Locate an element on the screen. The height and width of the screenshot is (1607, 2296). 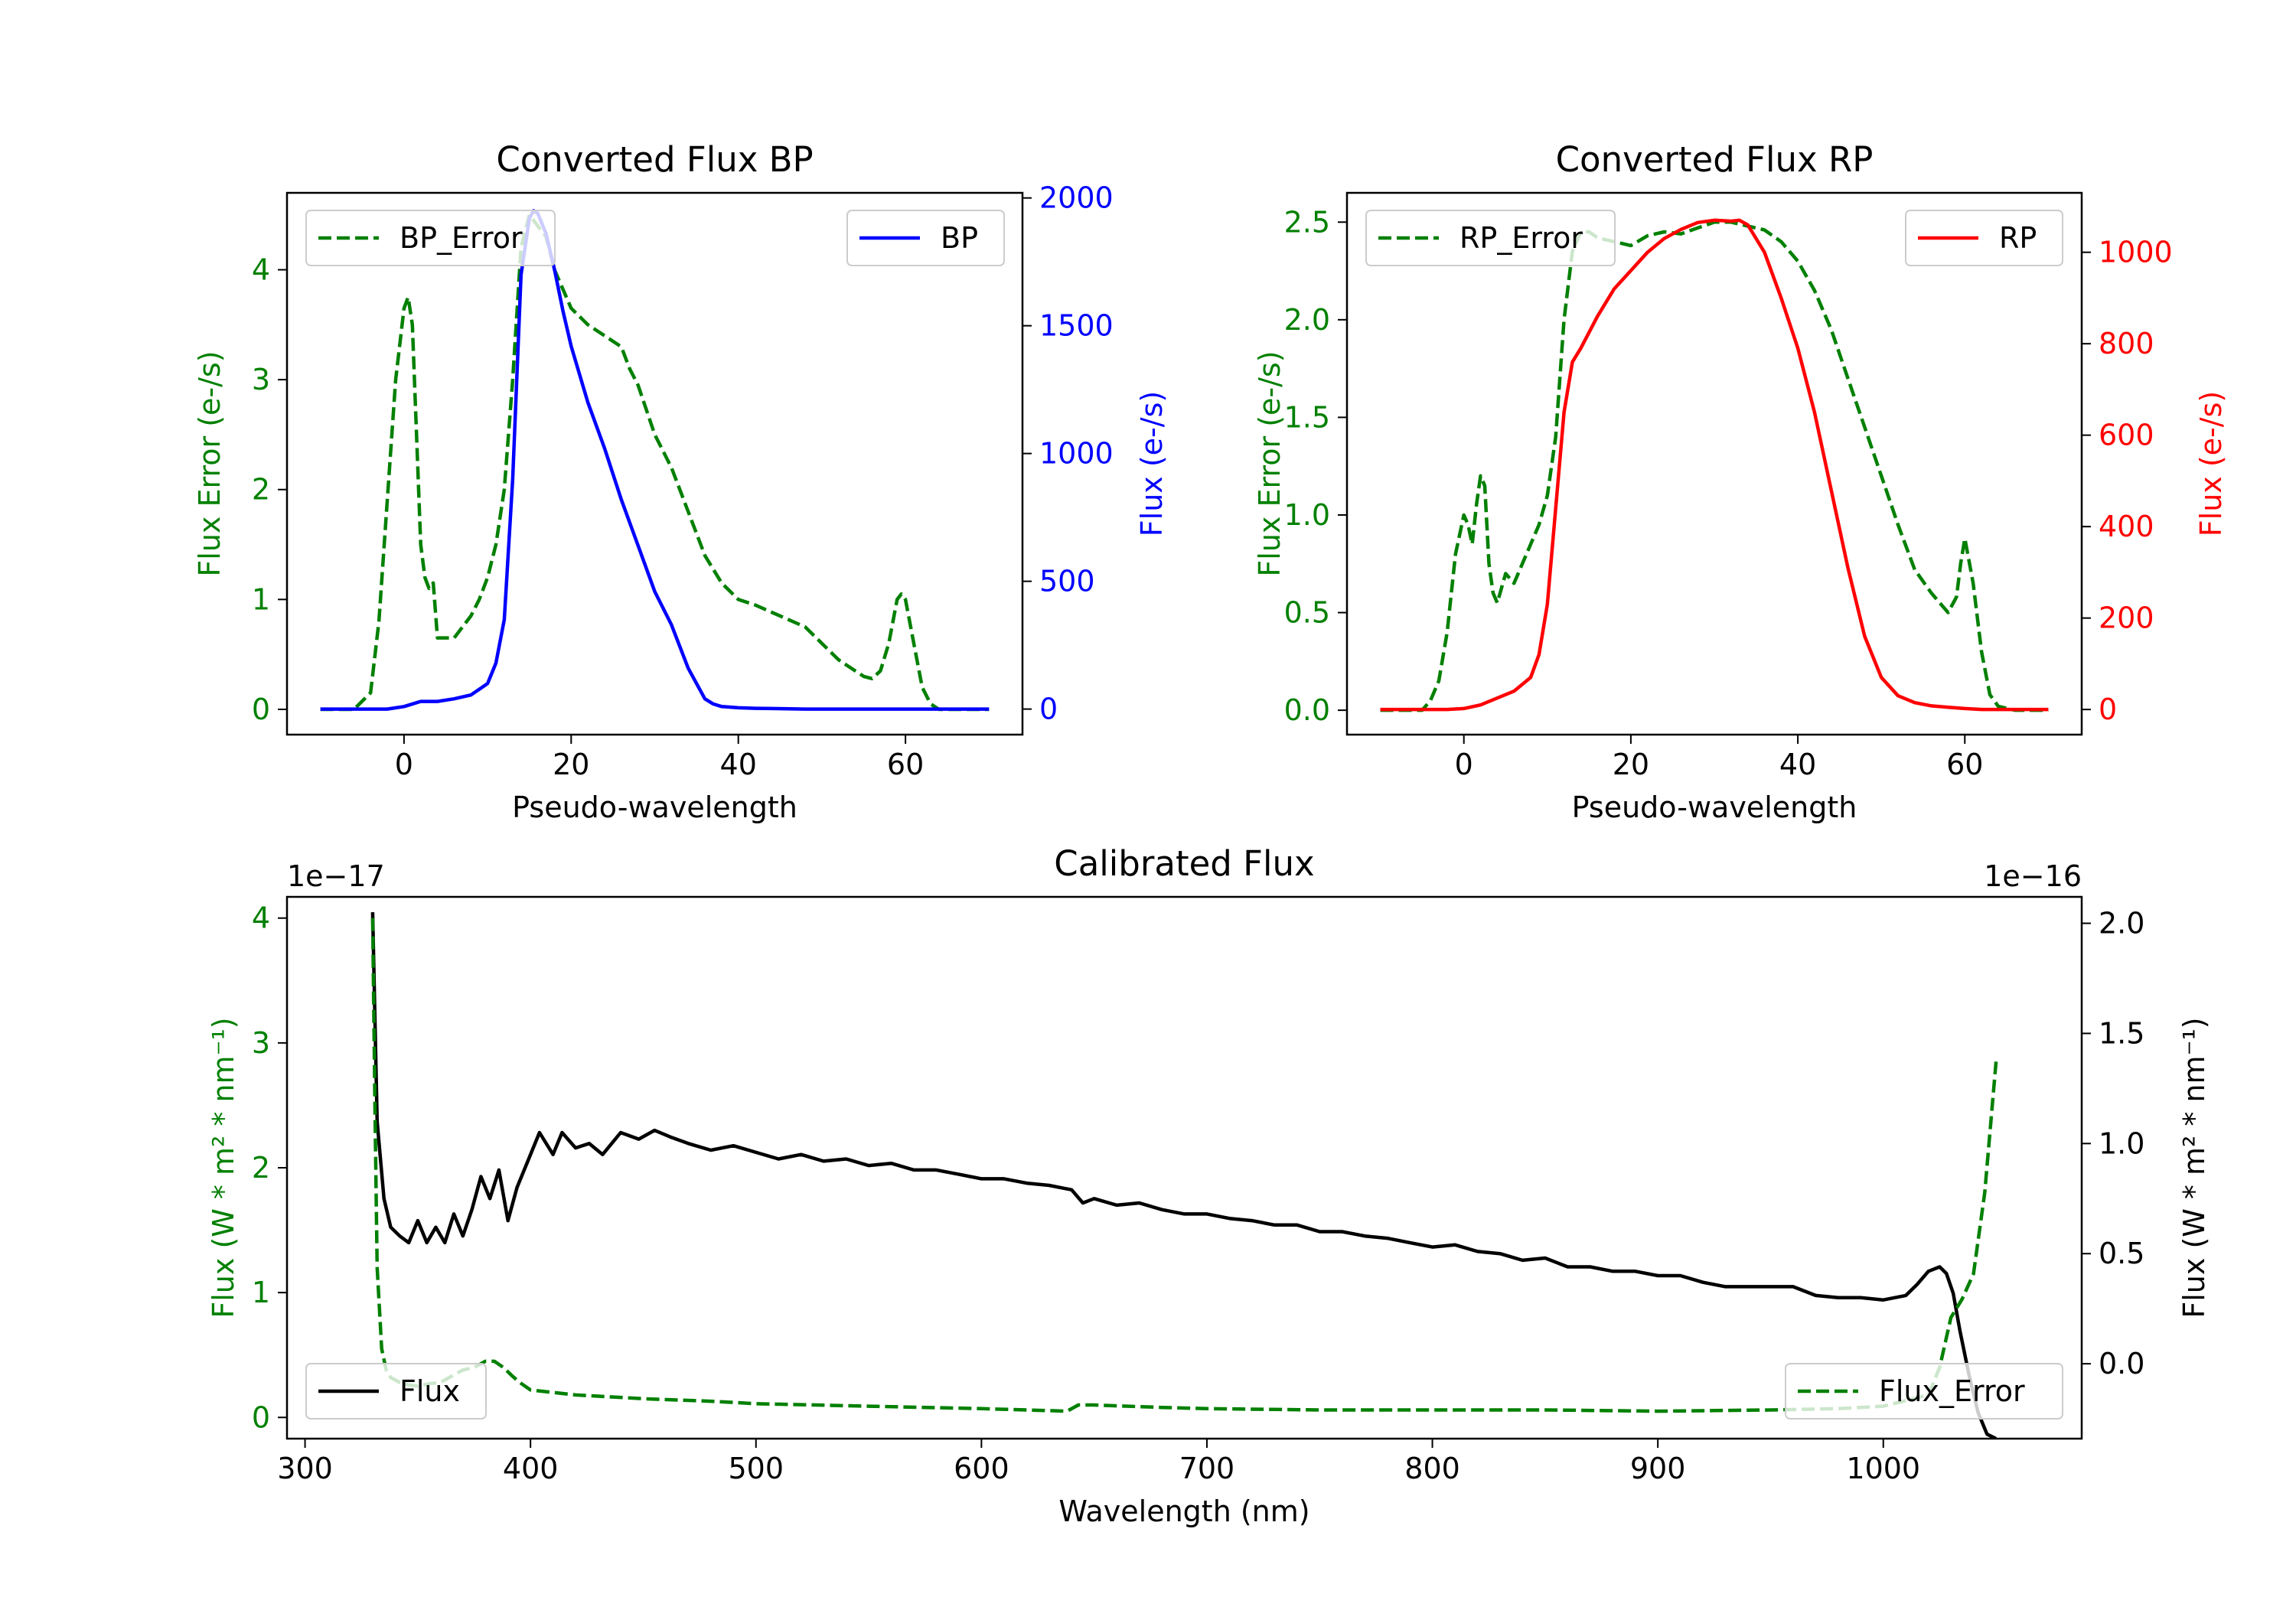
y-right-offset-text: 1e−16 is located at coordinates (2033, 876).